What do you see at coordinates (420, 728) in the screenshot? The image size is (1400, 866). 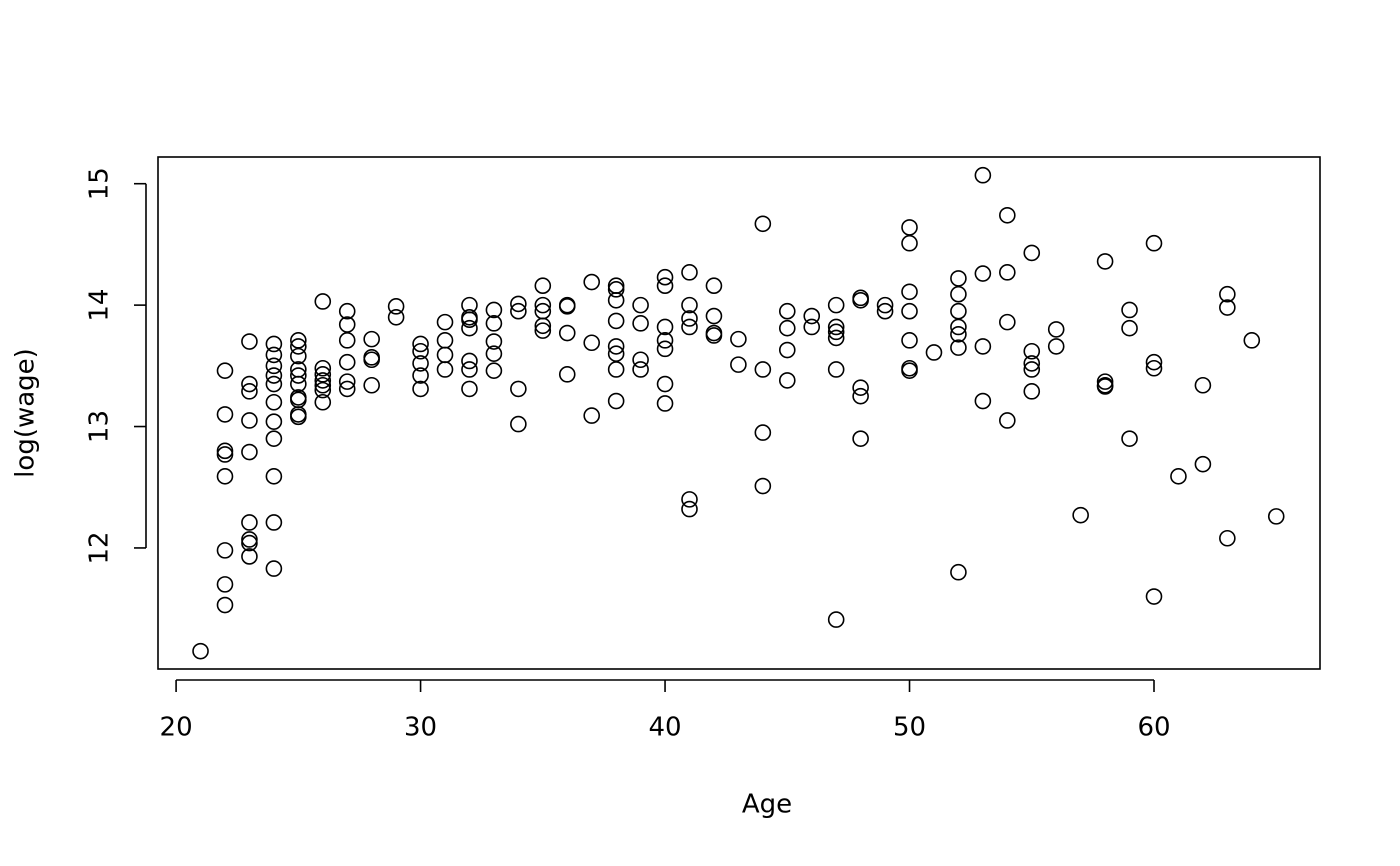 I see `x-tick-label: 30` at bounding box center [420, 728].